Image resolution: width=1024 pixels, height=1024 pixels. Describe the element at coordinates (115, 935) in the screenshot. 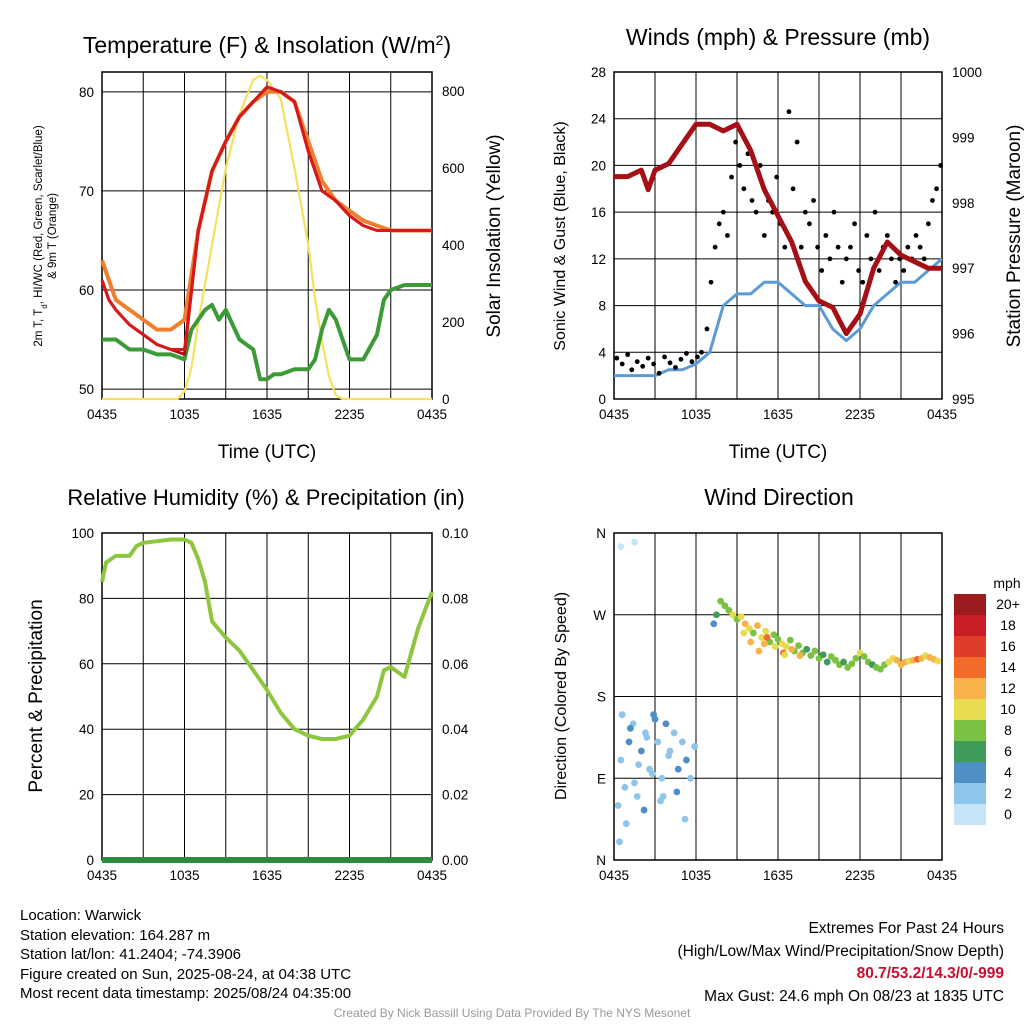

I see `station-elevation: Station elevation: 164.287 m` at that location.